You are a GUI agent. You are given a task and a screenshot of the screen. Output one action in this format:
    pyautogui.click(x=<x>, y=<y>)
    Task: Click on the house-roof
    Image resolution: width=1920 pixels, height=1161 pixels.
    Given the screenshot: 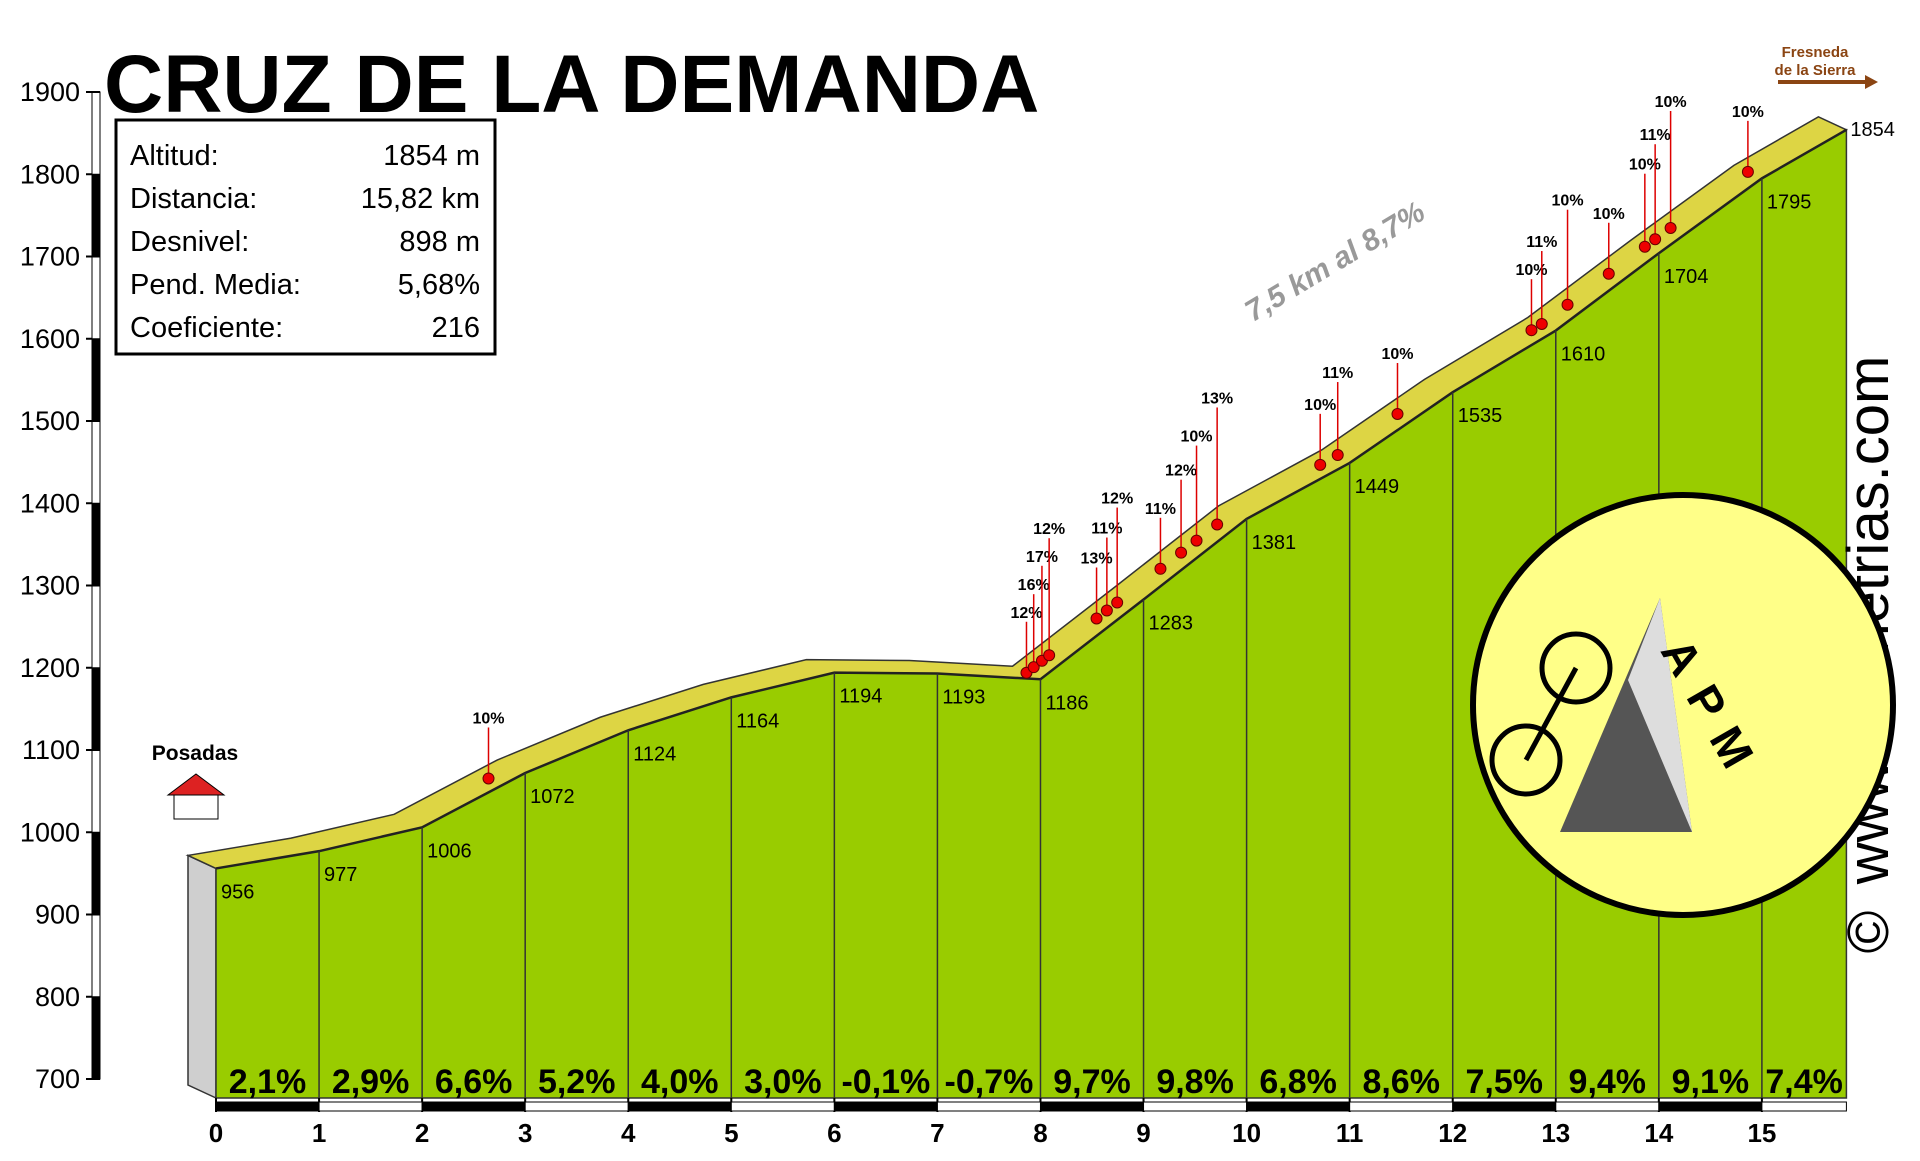 What is the action you would take?
    pyautogui.click(x=196, y=784)
    